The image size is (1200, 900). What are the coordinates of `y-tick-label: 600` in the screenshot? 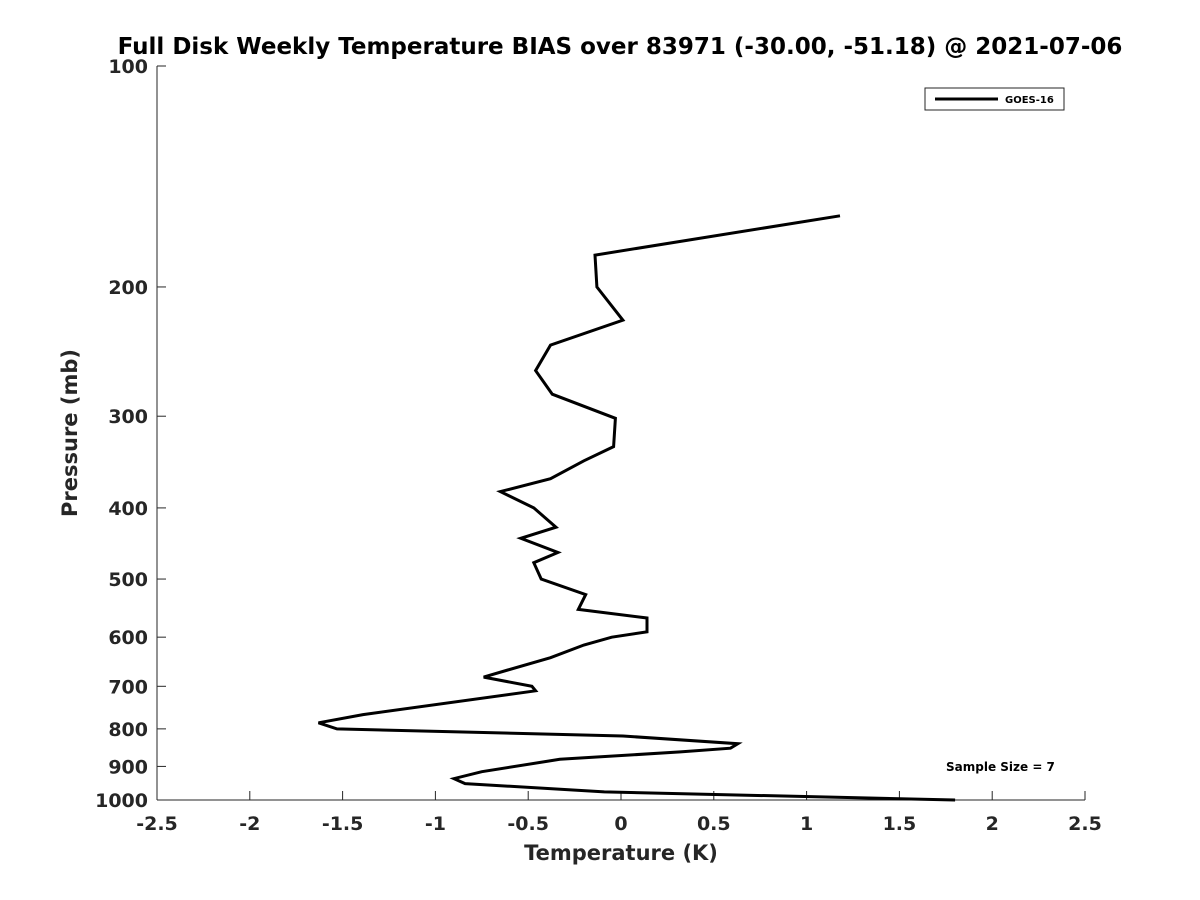 It's located at (128, 638).